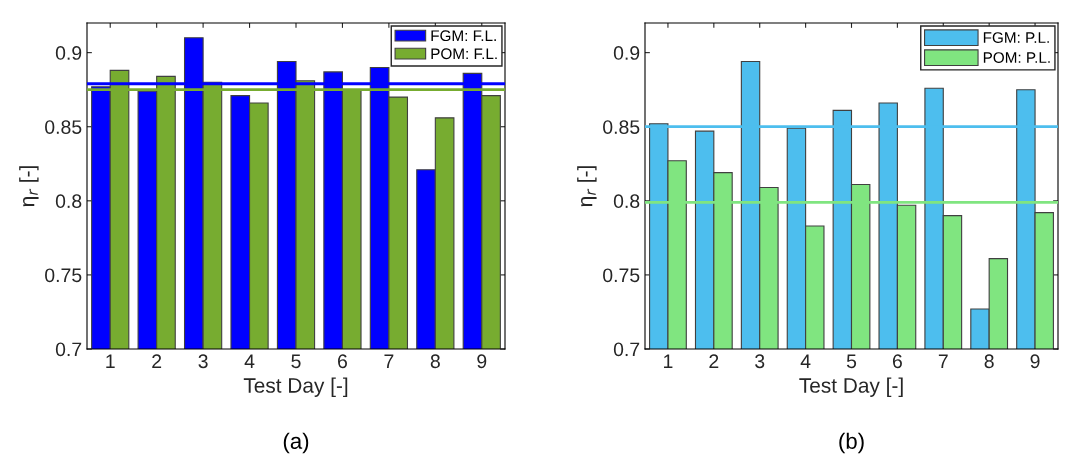  What do you see at coordinates (296, 443) in the screenshot?
I see `text: (a)` at bounding box center [296, 443].